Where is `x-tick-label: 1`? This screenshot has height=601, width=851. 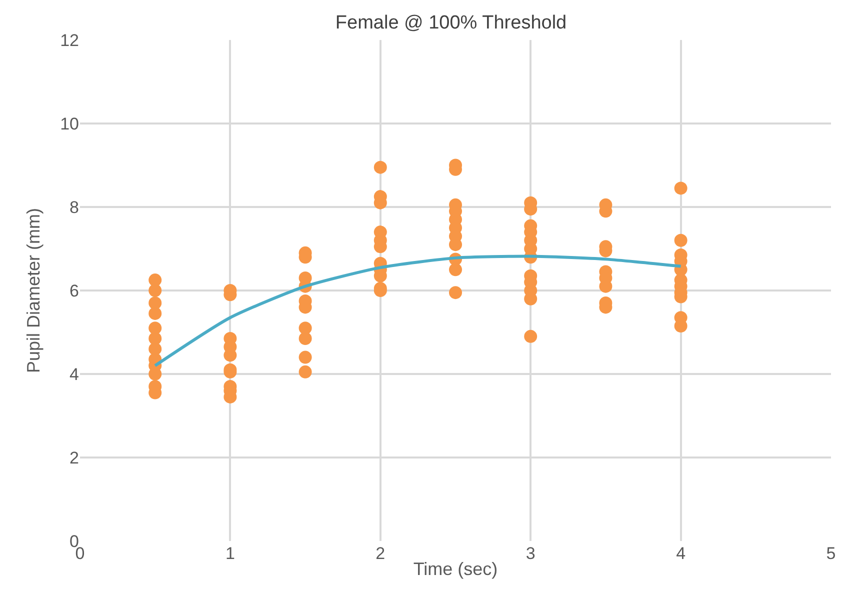
x-tick-label: 1 is located at coordinates (230, 553).